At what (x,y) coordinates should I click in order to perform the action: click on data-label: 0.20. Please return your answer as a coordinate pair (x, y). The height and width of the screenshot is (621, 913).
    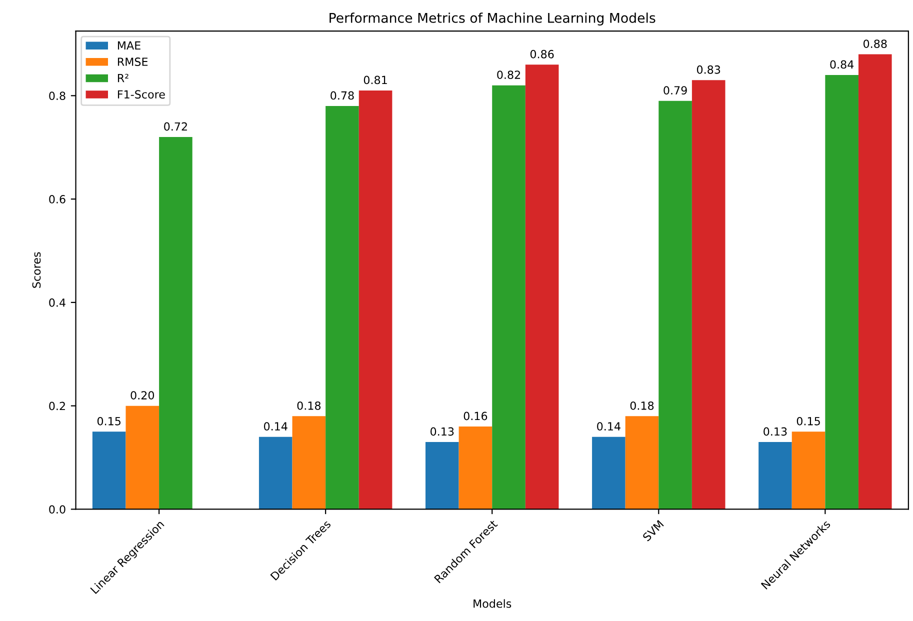
    Looking at the image, I should click on (142, 395).